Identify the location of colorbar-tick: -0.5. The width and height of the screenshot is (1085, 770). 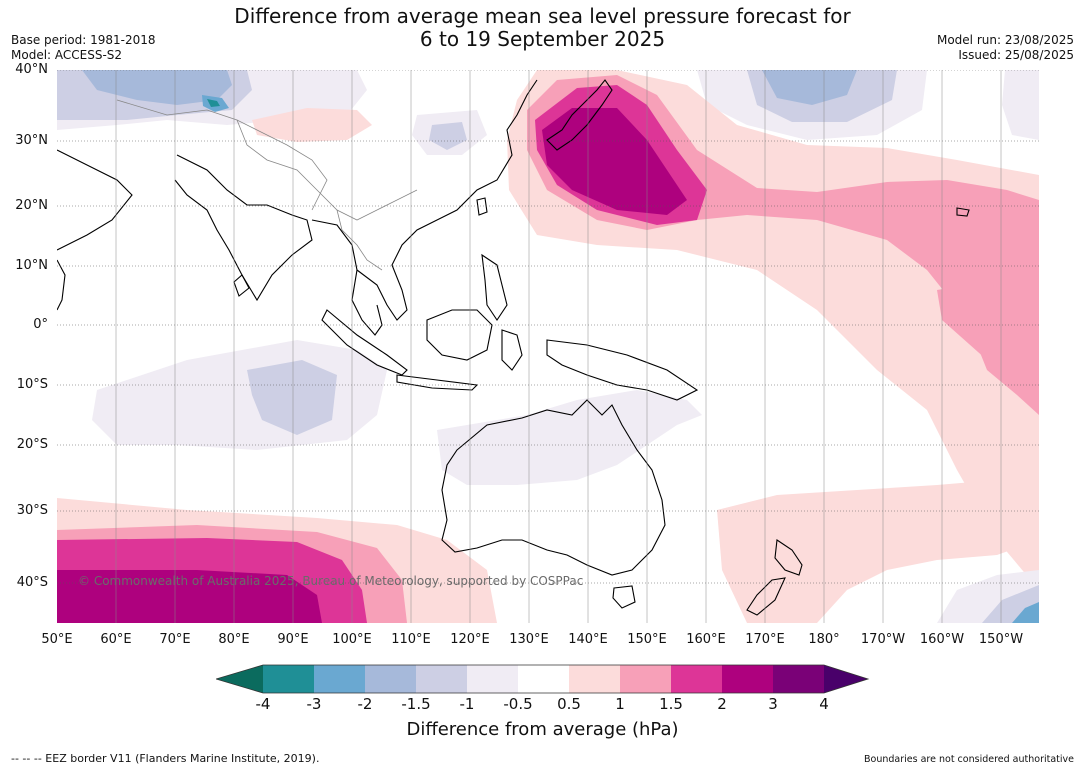
(518, 704).